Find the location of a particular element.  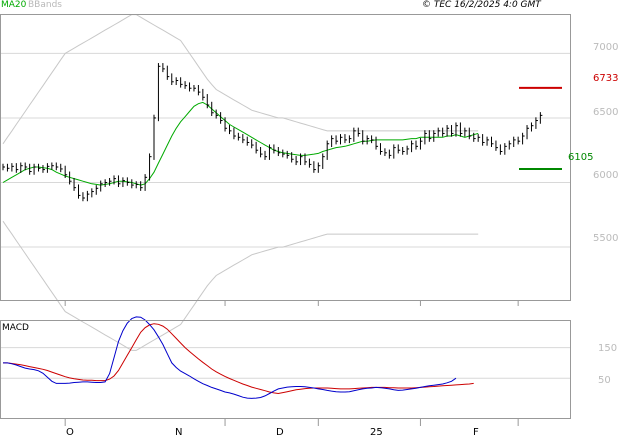

x-tick-label: D is located at coordinates (280, 432).